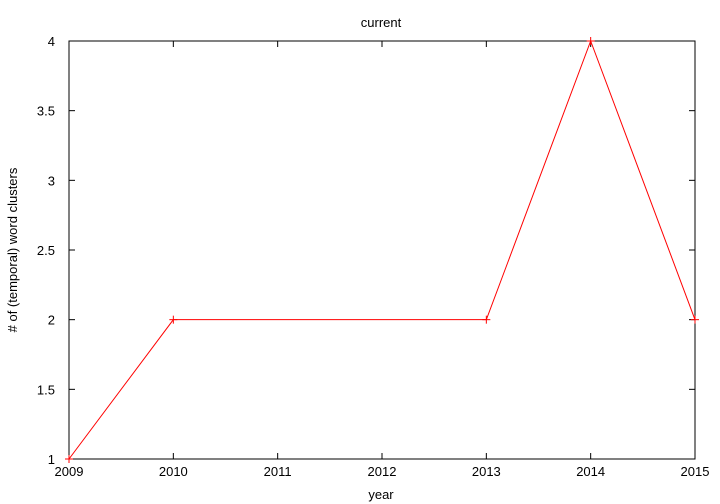  I want to click on y-tick-label: 3, so click(51, 180).